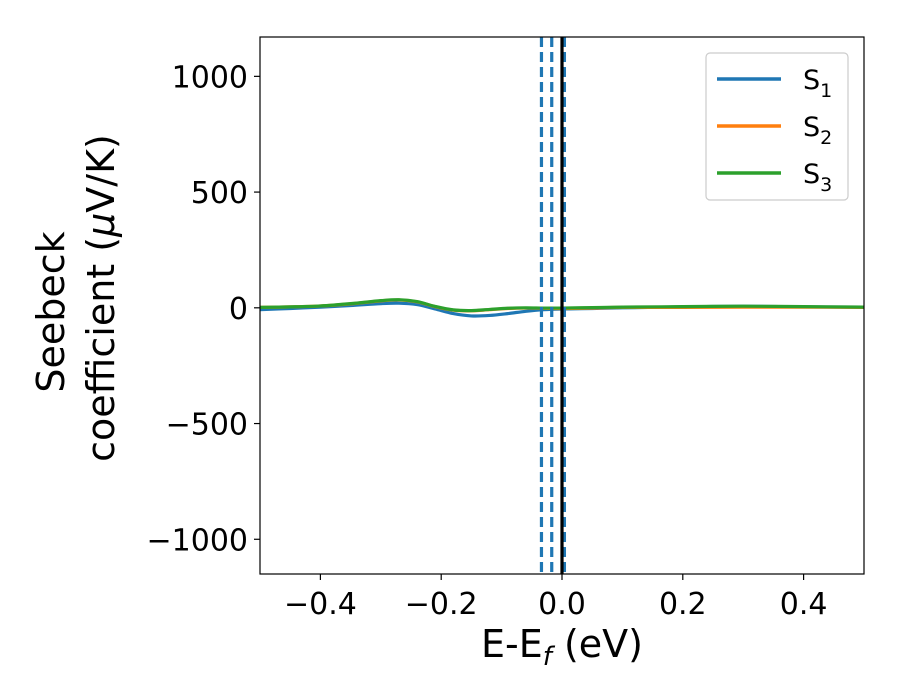  What do you see at coordinates (817, 177) in the screenshot?
I see `legend-label-3: S3` at bounding box center [817, 177].